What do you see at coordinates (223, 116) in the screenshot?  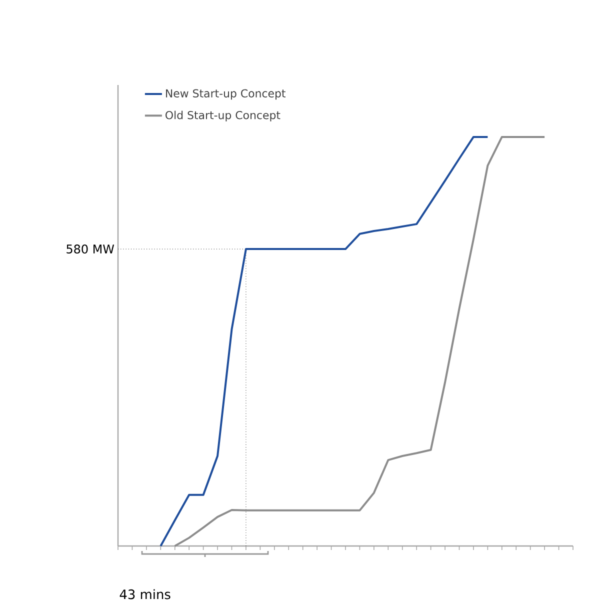 I see `legend-label: Old Start-up Concept` at bounding box center [223, 116].